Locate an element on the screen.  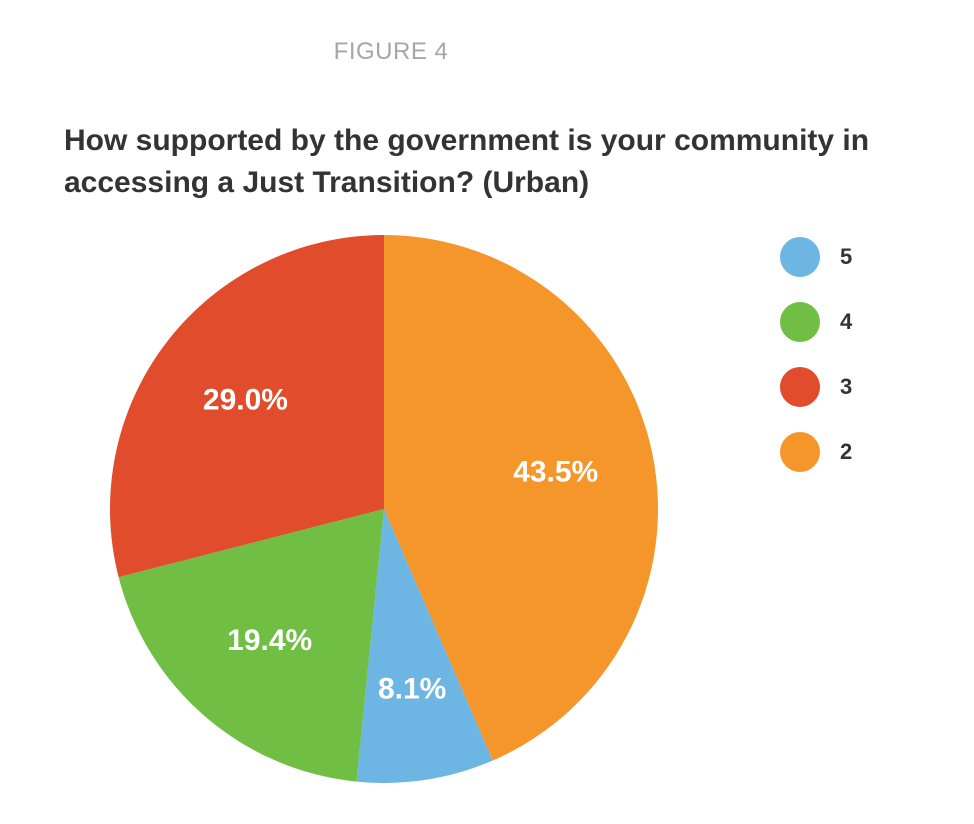
legend-item-5: 5 is located at coordinates (816, 257).